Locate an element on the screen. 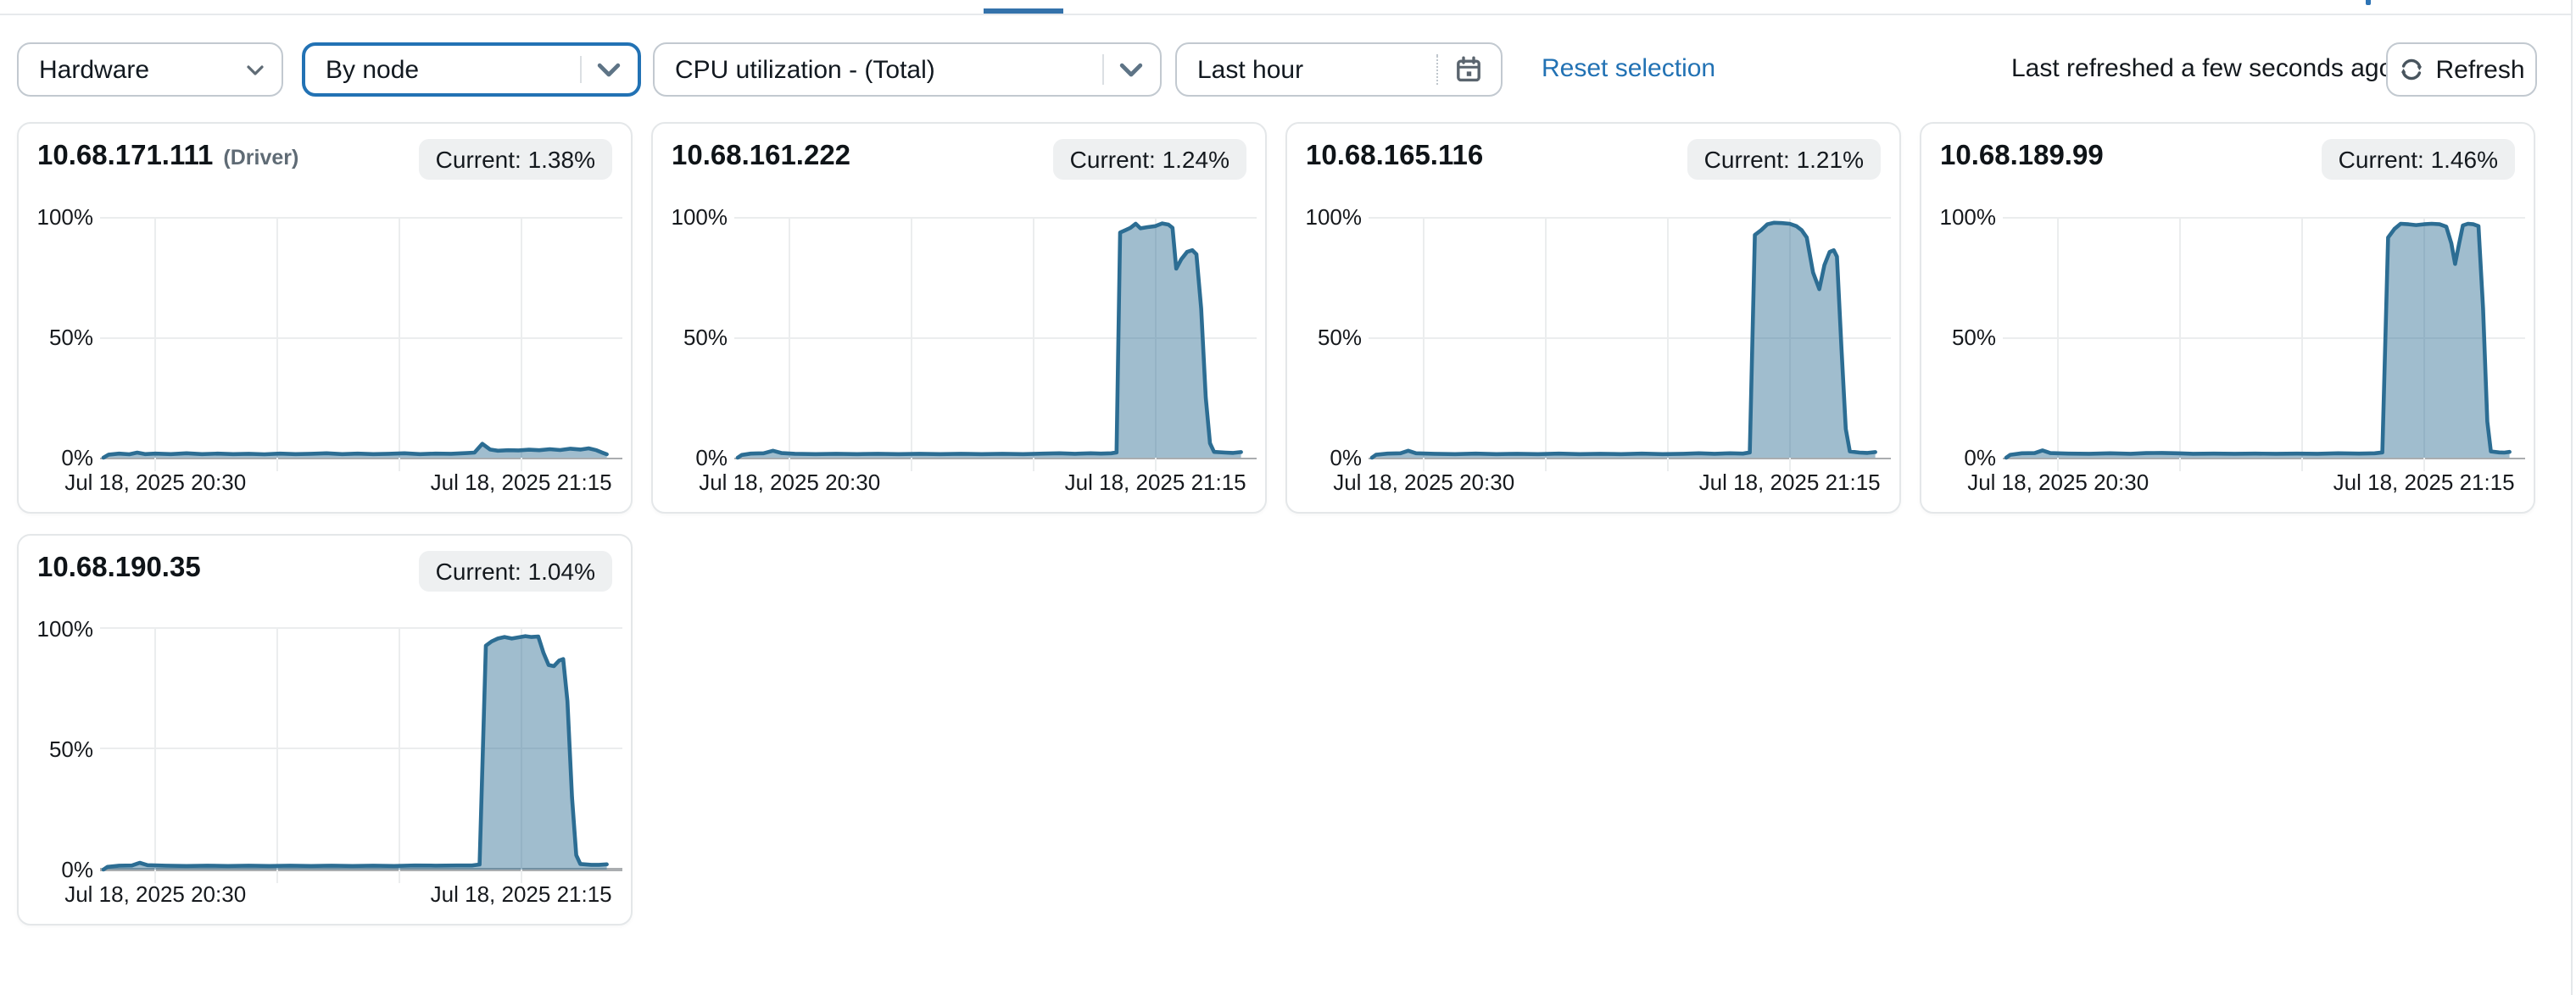  node-role: (Driver) is located at coordinates (261, 158).